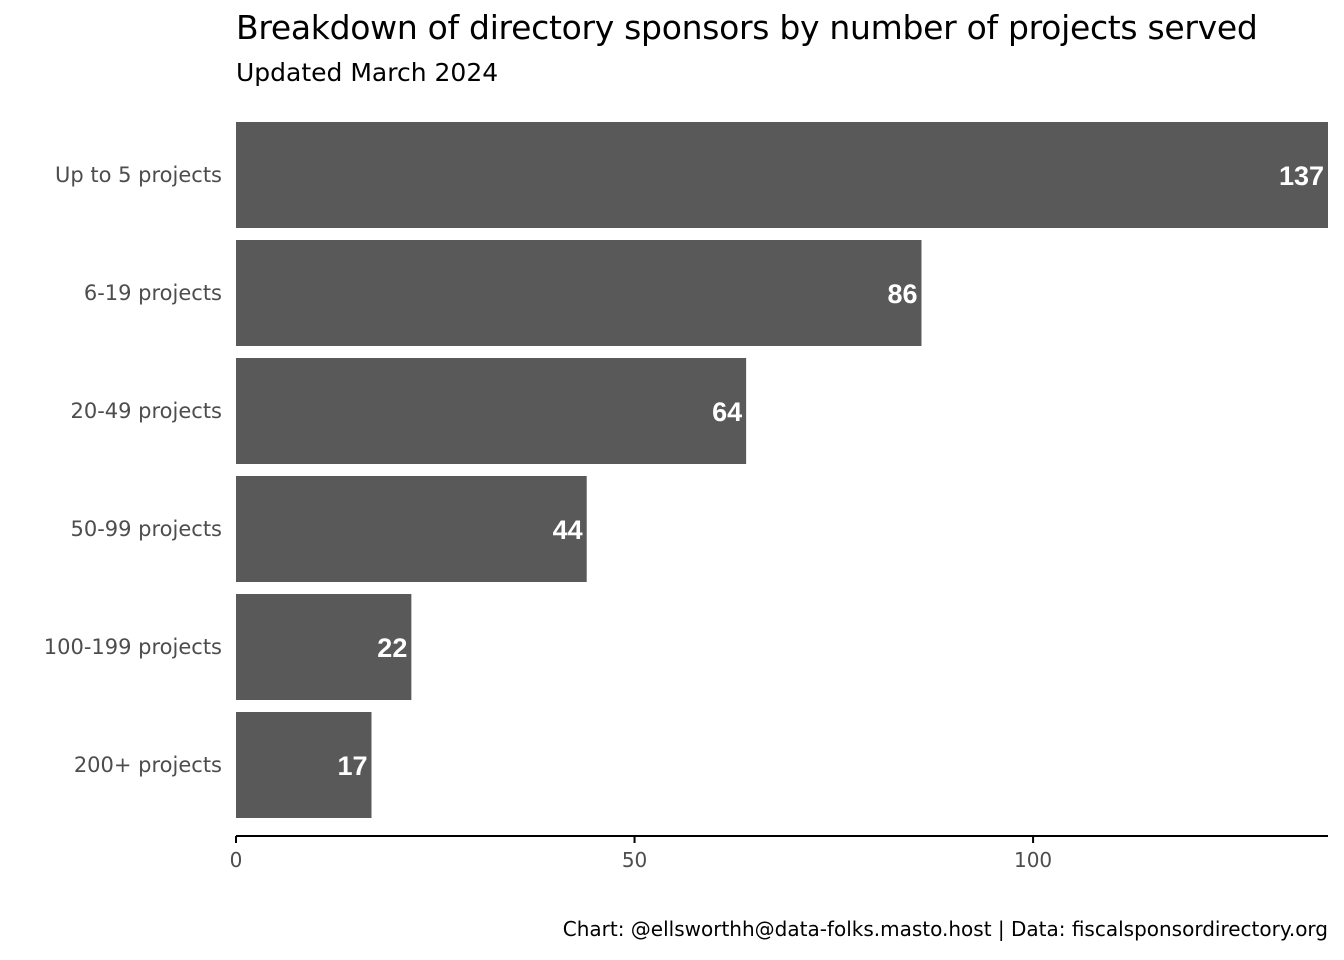 The height and width of the screenshot is (960, 1344). Describe the element at coordinates (138, 175) in the screenshot. I see `category-label-0: Up to 5 projects` at that location.